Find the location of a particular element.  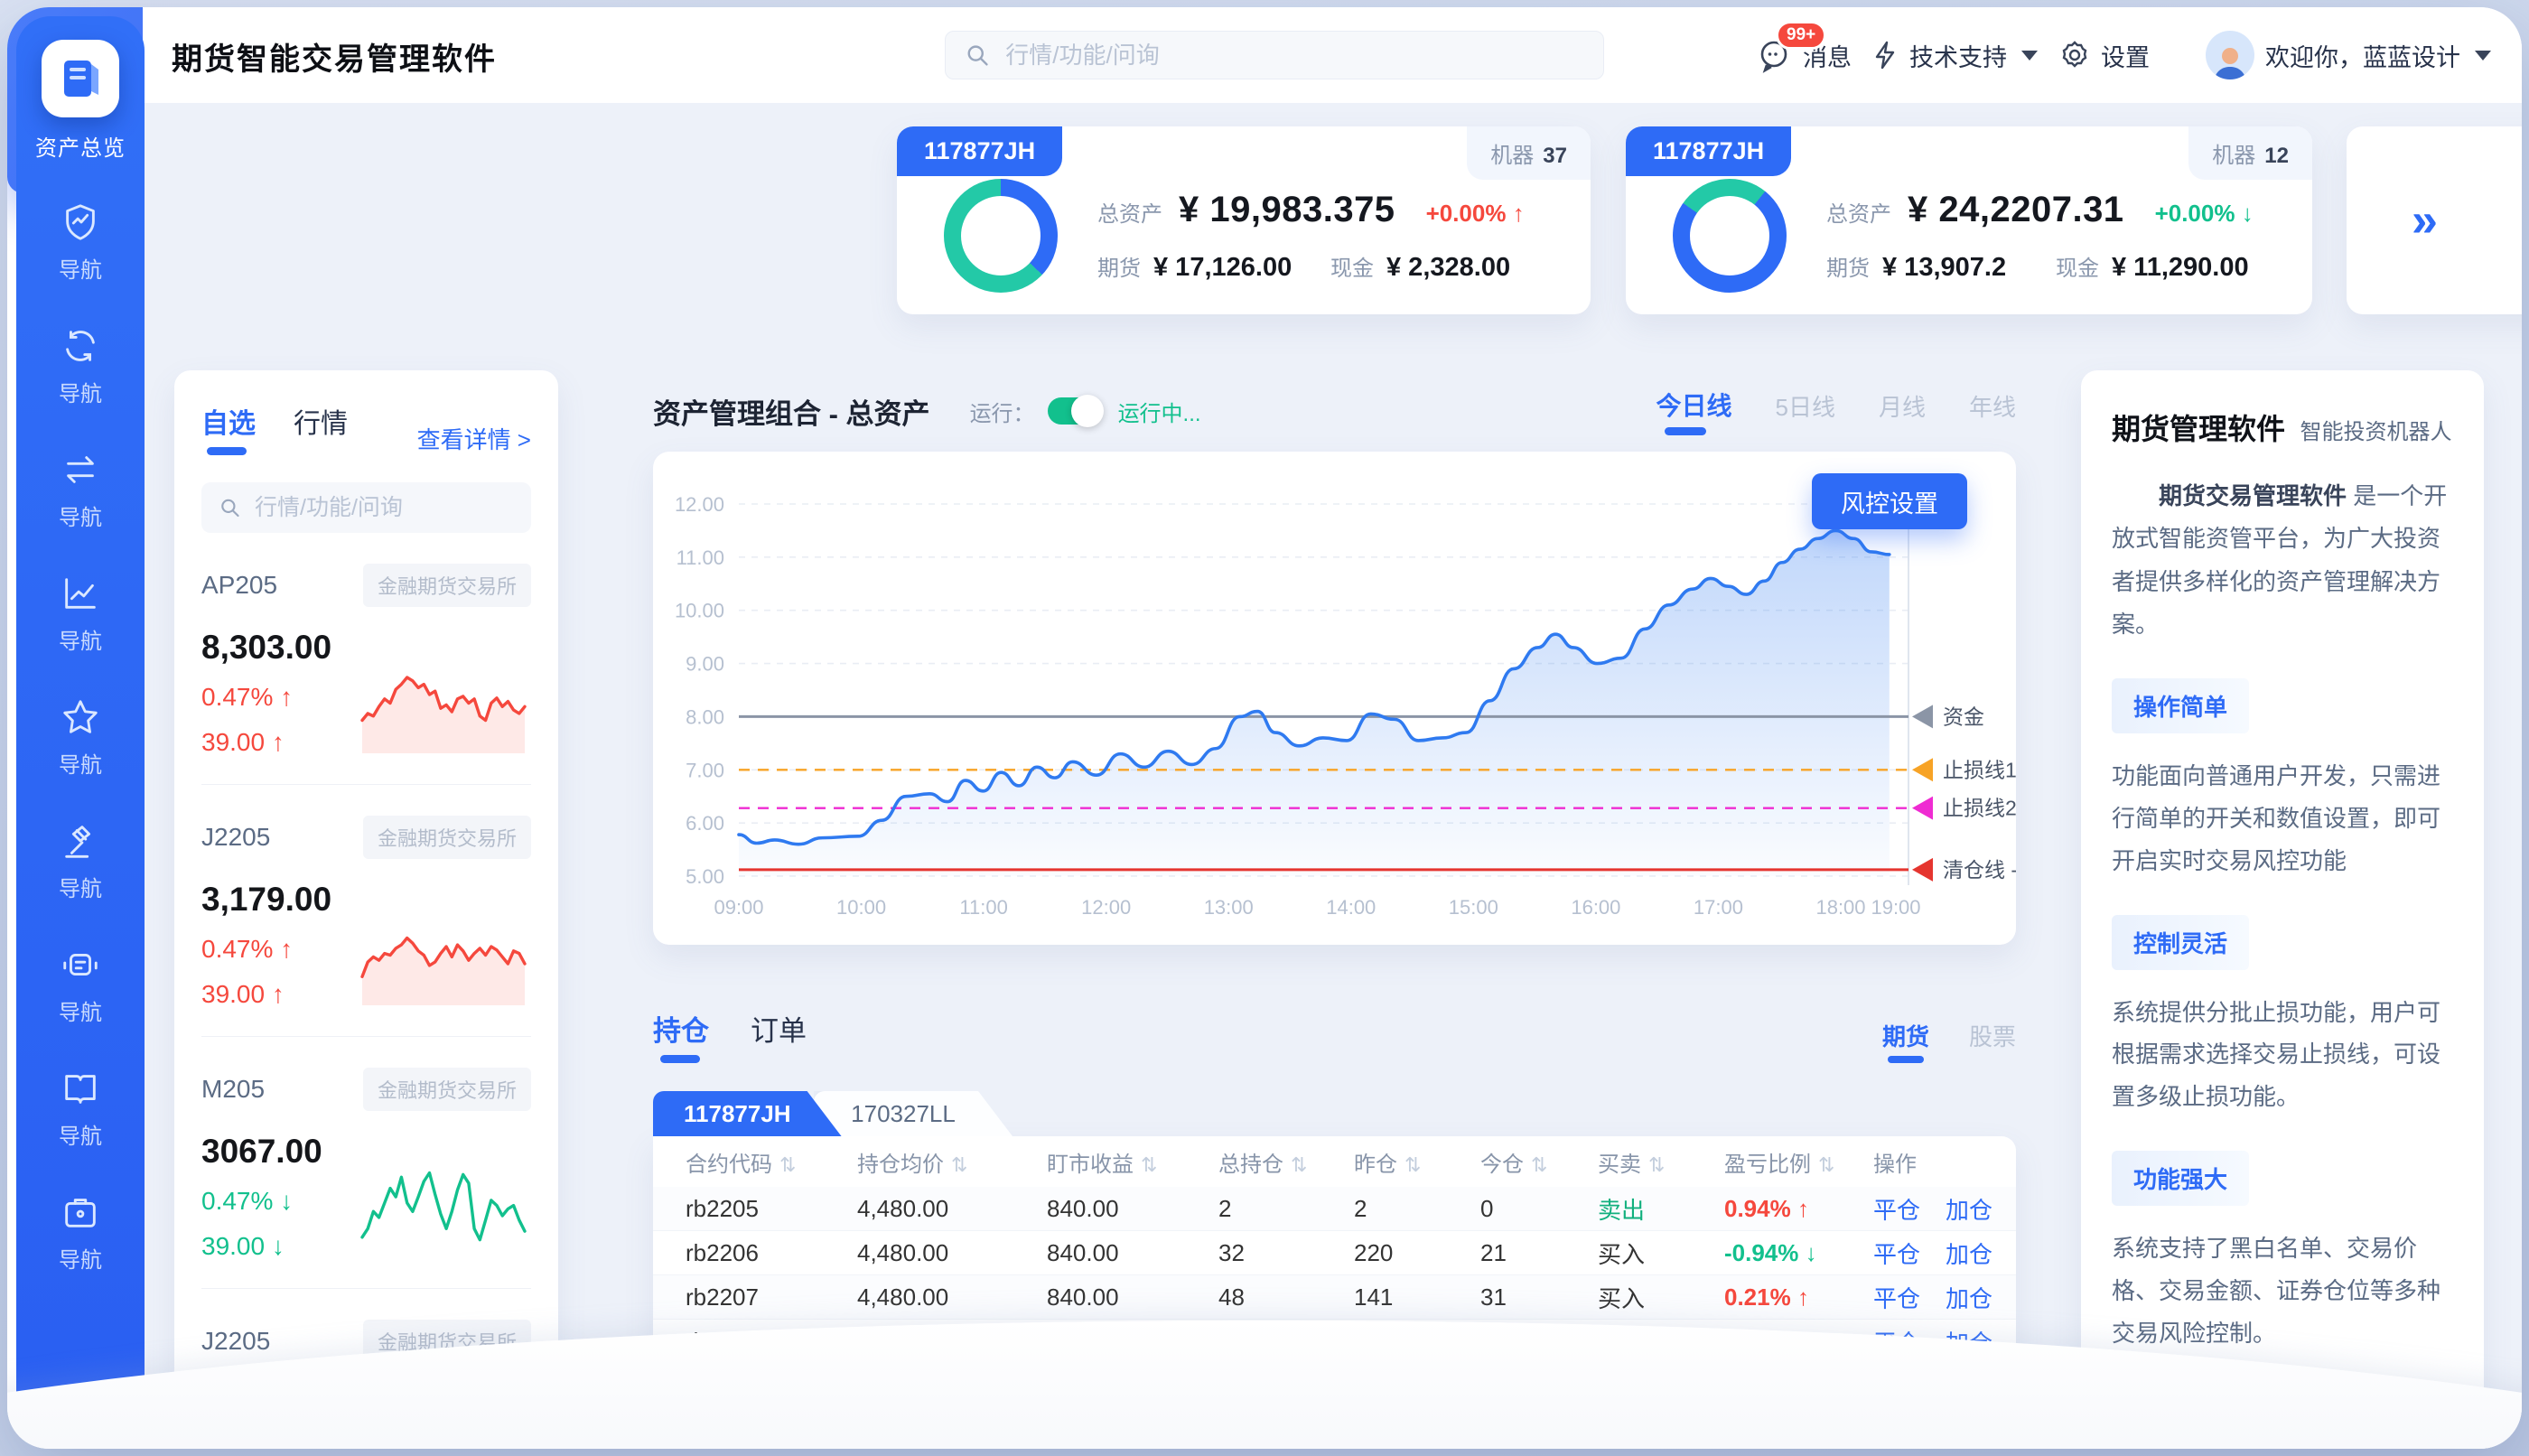

sidebar-item-star: 导航 is located at coordinates (80, 737).